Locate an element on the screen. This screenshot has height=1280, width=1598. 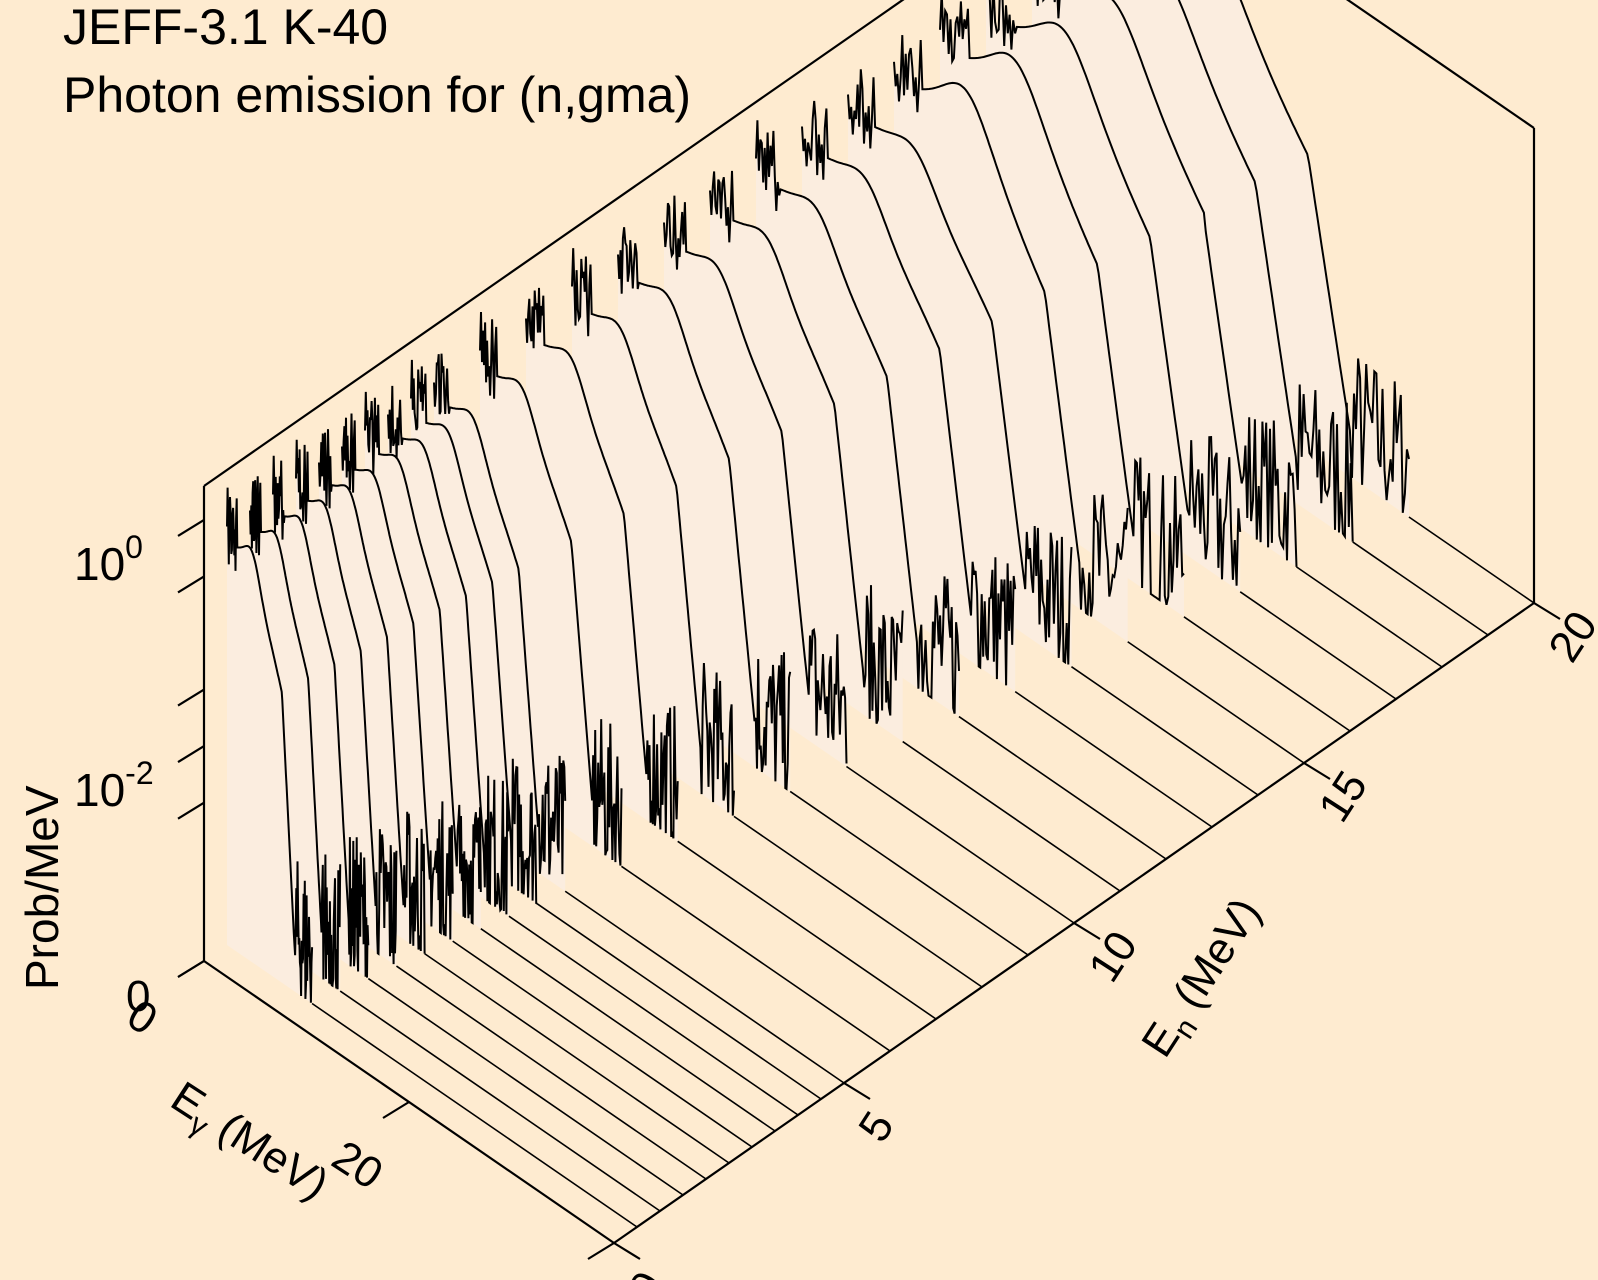
spectrum-baseline-En-1.5 is located at coordinates (525, 1086).